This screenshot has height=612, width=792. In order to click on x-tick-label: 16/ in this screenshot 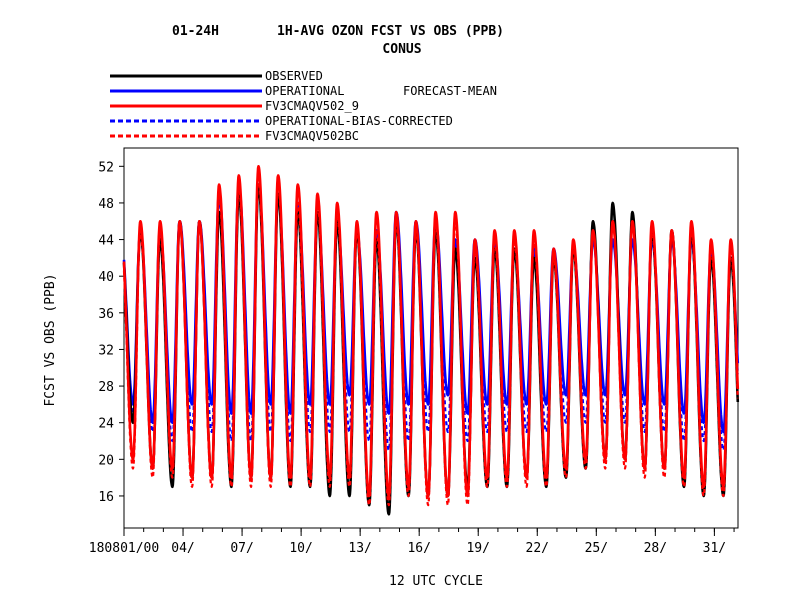, I will do `click(418, 548)`.